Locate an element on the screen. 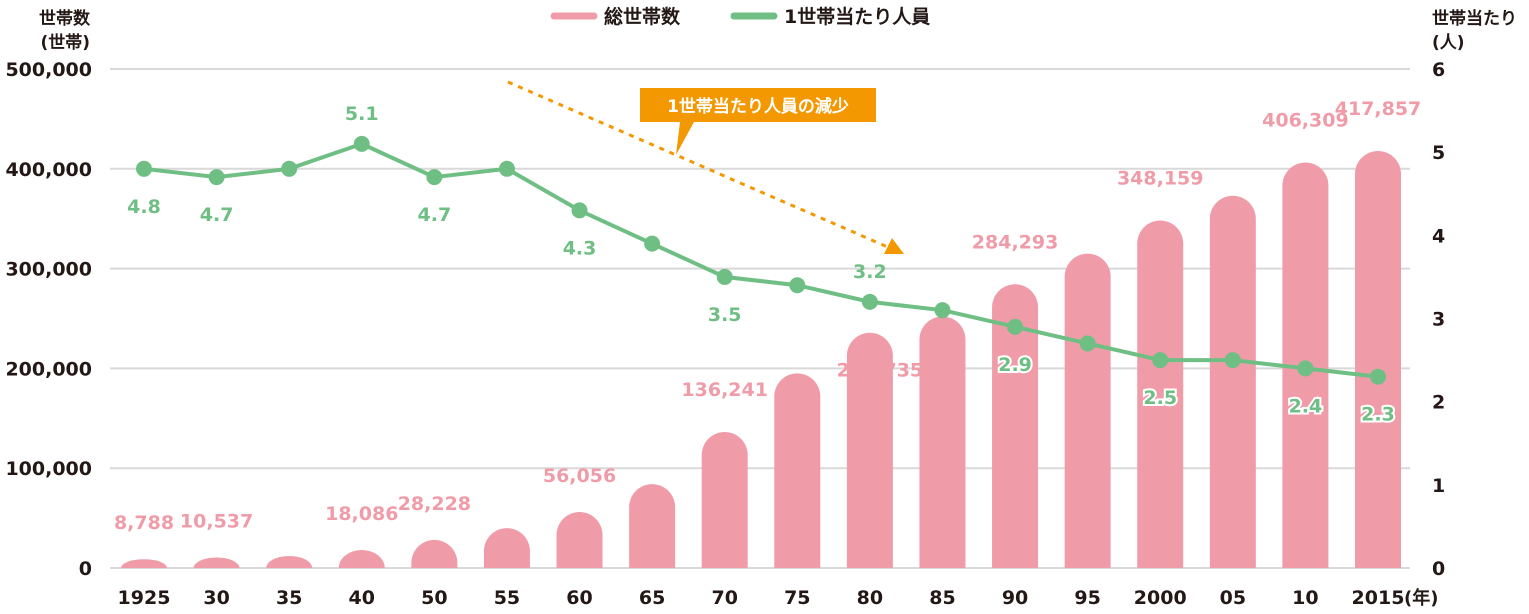  line-value-label: 2.3 is located at coordinates (1378, 415).